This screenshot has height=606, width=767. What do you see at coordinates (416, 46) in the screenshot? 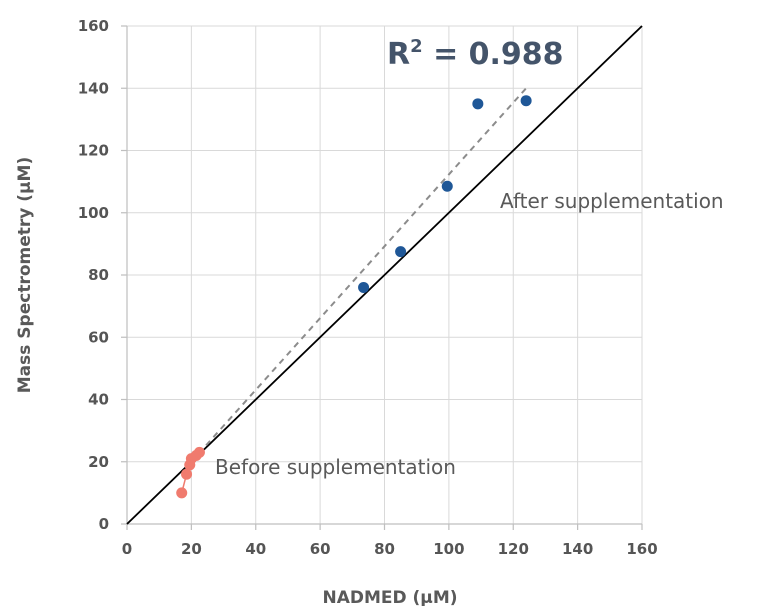
I see `r-squared-superscript: 2` at bounding box center [416, 46].